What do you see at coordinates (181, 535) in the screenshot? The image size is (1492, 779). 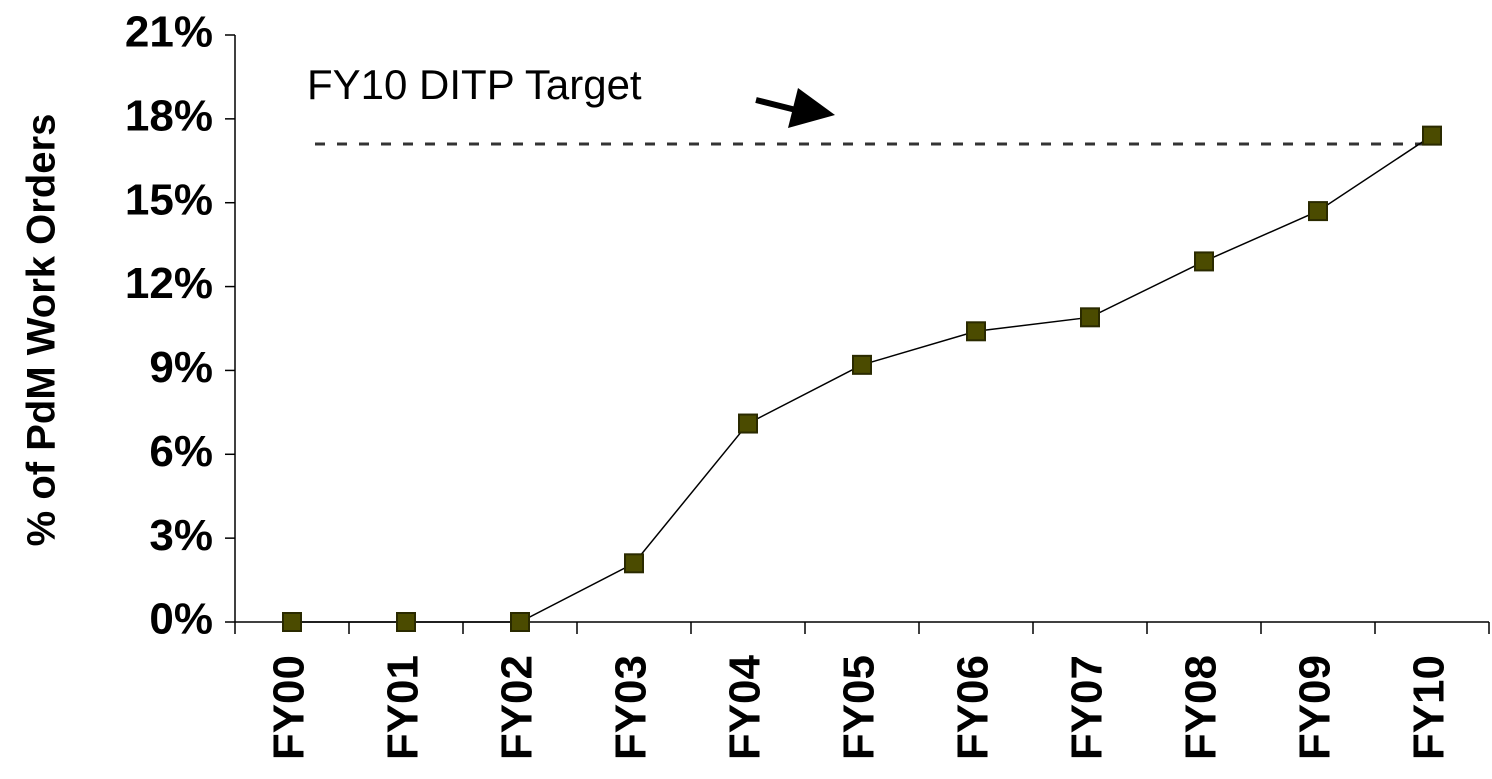 I see `y-tick-label: 3%` at bounding box center [181, 535].